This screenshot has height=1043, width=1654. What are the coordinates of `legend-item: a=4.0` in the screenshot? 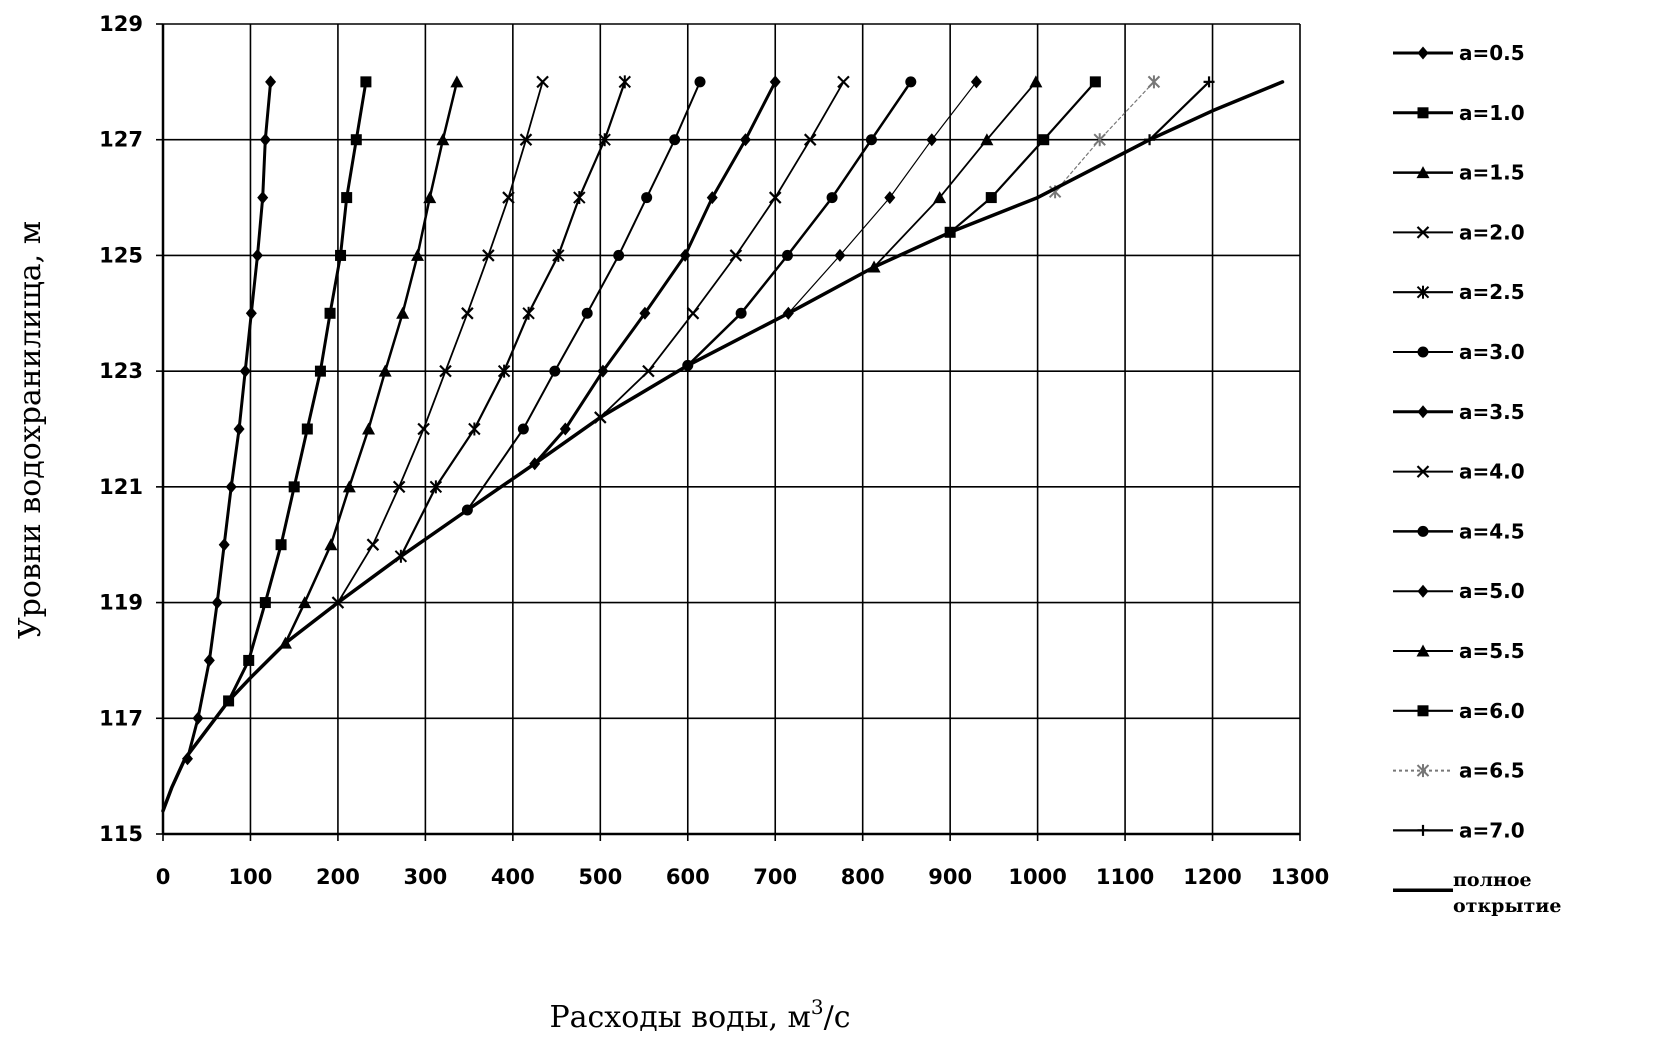 It's located at (1459, 472).